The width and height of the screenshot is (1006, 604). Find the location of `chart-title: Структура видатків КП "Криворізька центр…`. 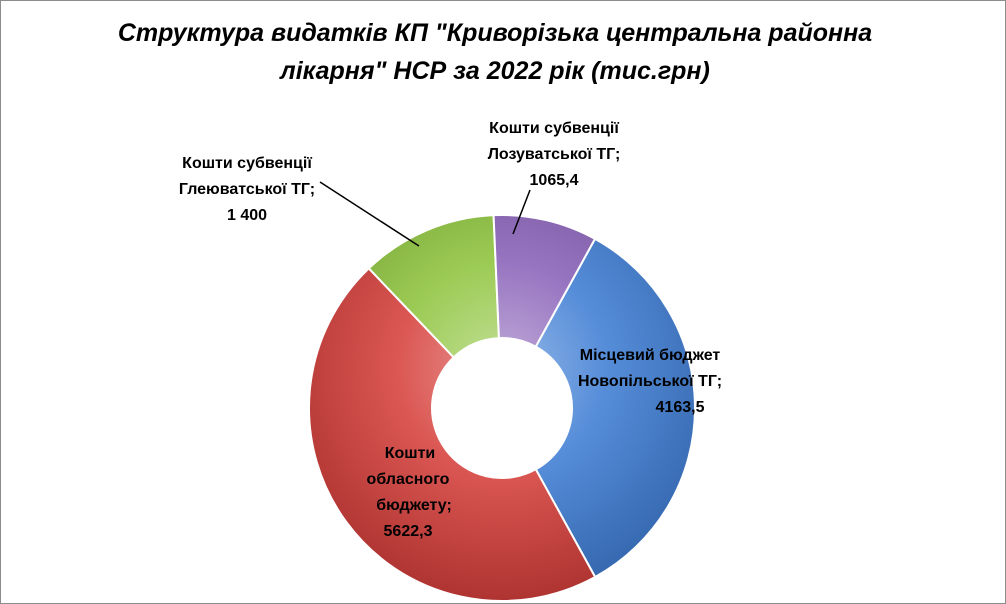

chart-title: Структура видатків КП "Криворізька центр… is located at coordinates (495, 52).